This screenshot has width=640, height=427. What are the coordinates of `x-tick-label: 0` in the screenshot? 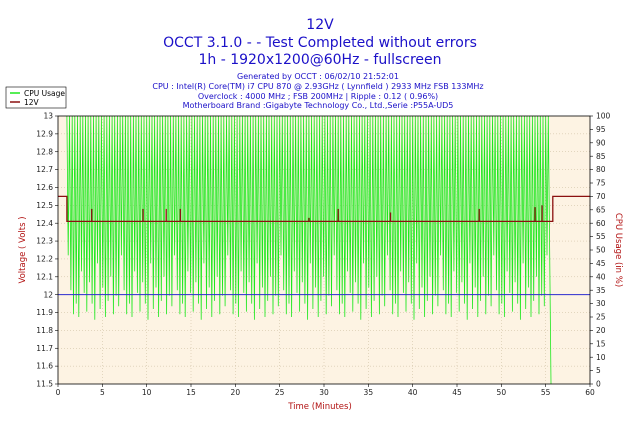 It's located at (58, 392).